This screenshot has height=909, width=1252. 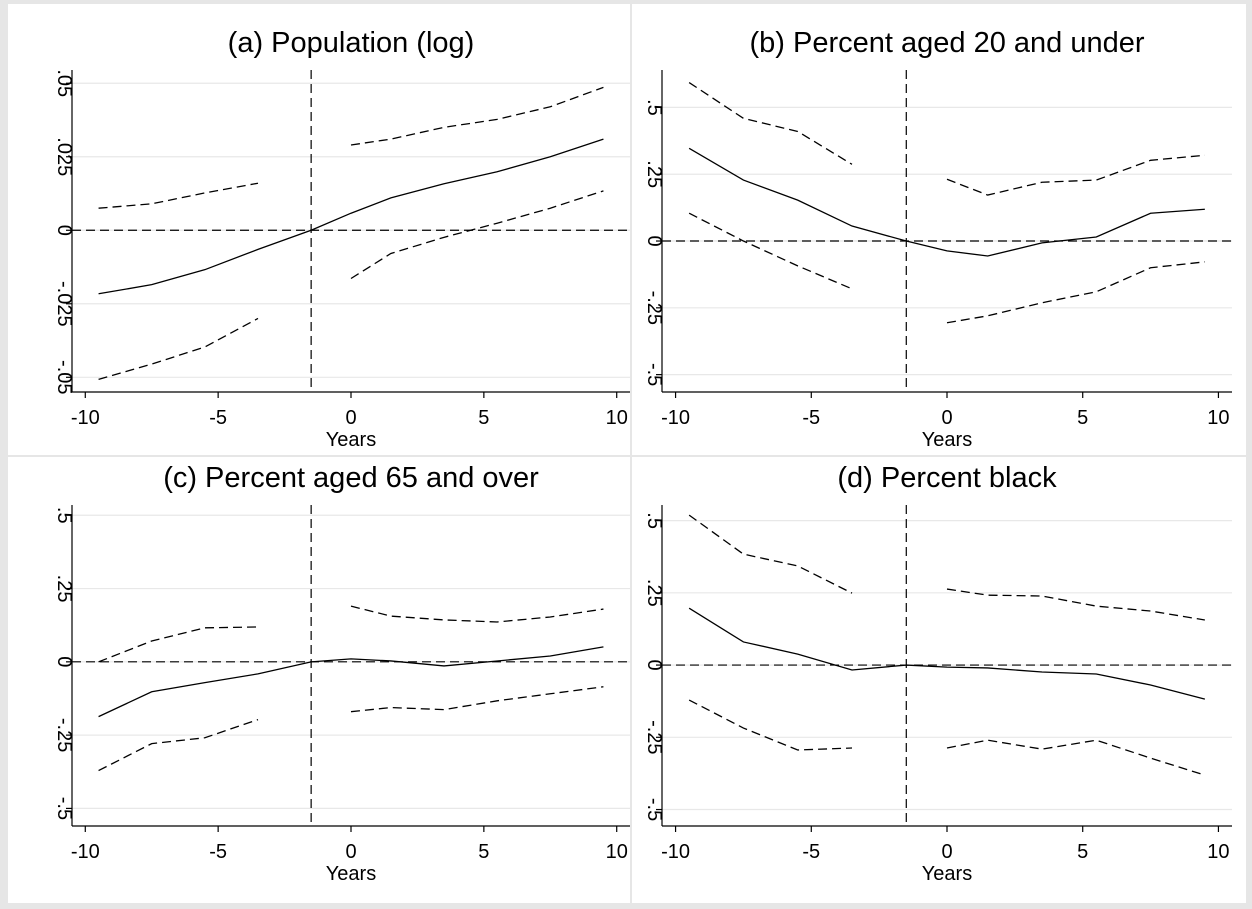 What do you see at coordinates (947, 43) in the screenshot?
I see `panel-title: (b) Percent aged 20 and under` at bounding box center [947, 43].